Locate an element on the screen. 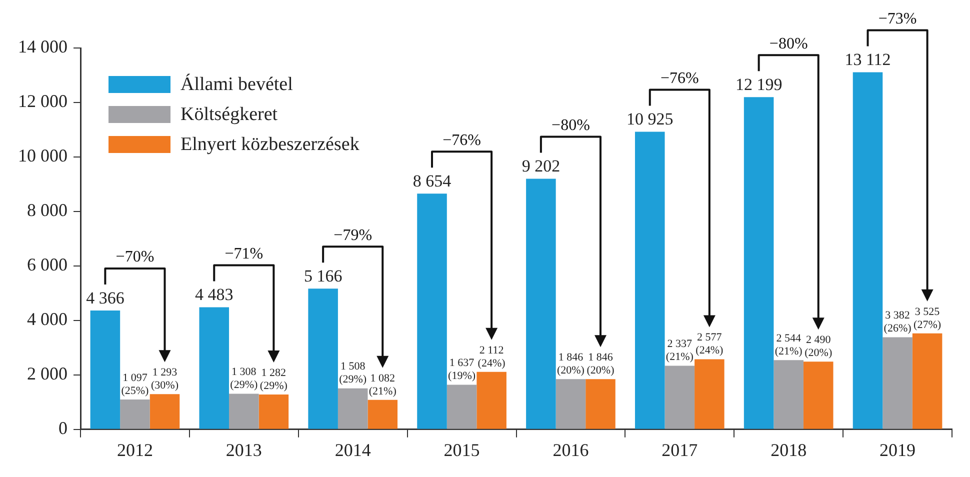  data-label: 1 308 (29%) is located at coordinates (244, 379).